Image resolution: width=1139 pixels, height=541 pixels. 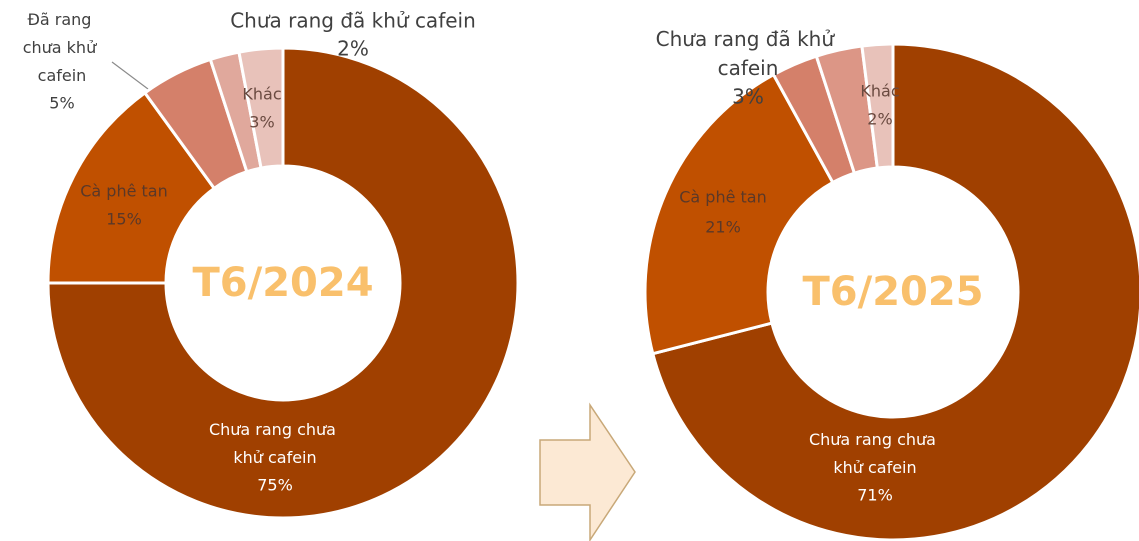 I want to click on value-label: 71%, so click(x=875, y=495).